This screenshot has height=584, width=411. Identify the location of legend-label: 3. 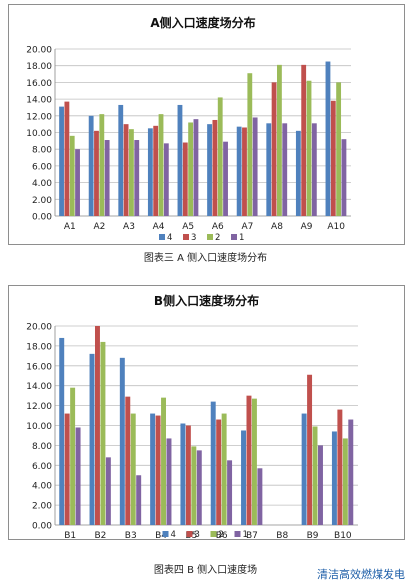
(197, 535).